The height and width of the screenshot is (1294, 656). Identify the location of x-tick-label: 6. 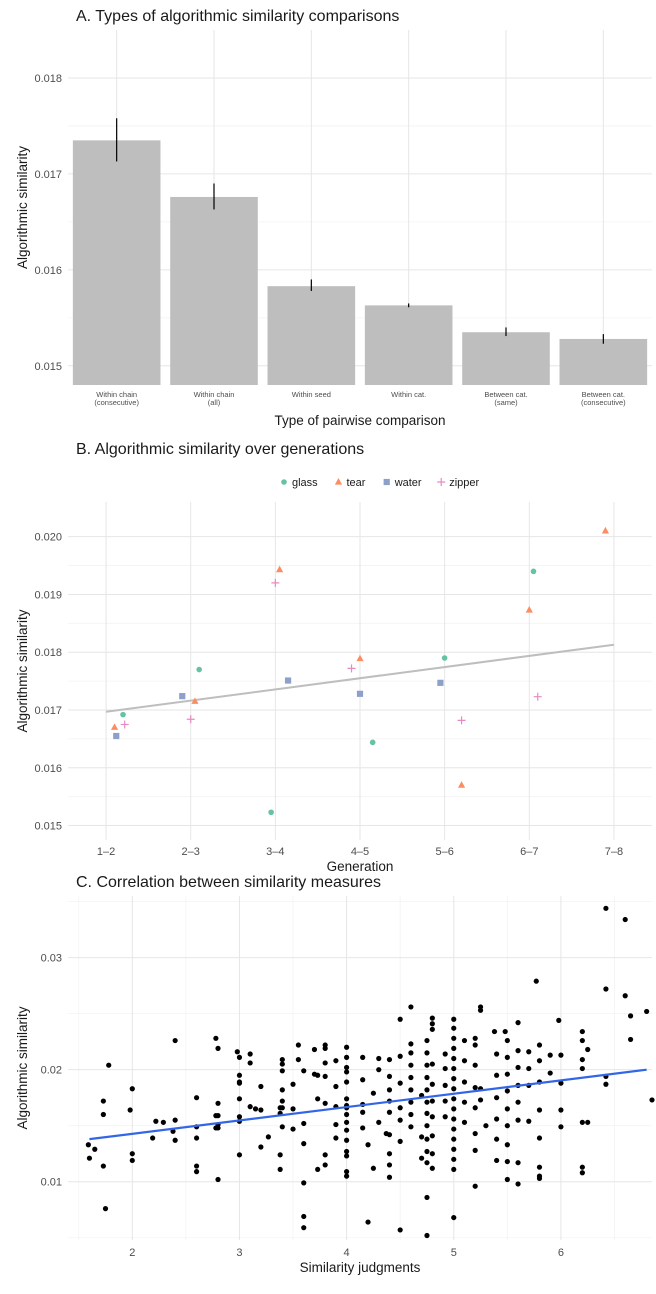
(561, 1253).